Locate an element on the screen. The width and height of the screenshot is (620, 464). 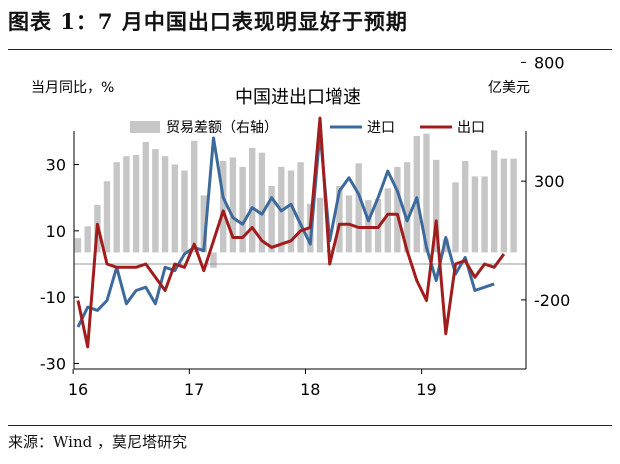
right-tick-label: -200 is located at coordinates (552, 300).